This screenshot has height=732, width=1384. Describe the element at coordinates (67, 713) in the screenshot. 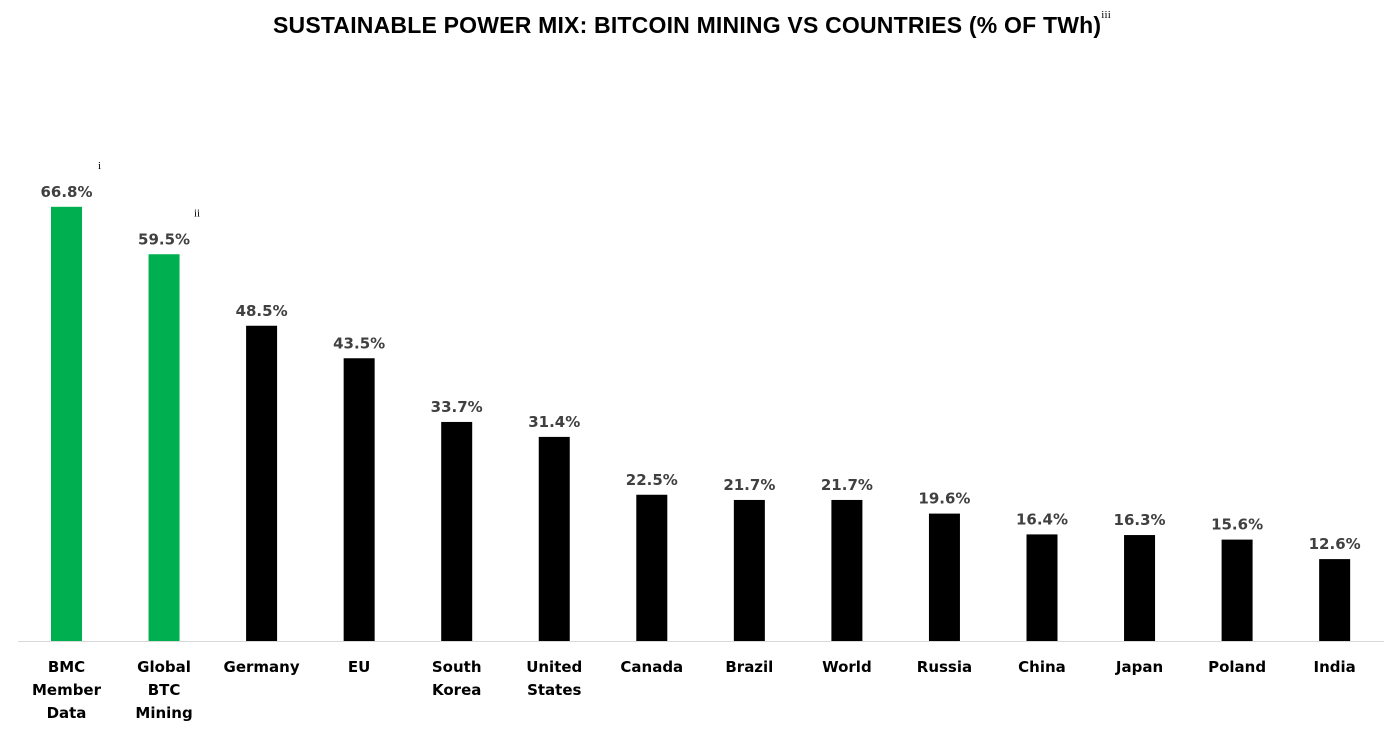

I see `category-label: Data` at that location.